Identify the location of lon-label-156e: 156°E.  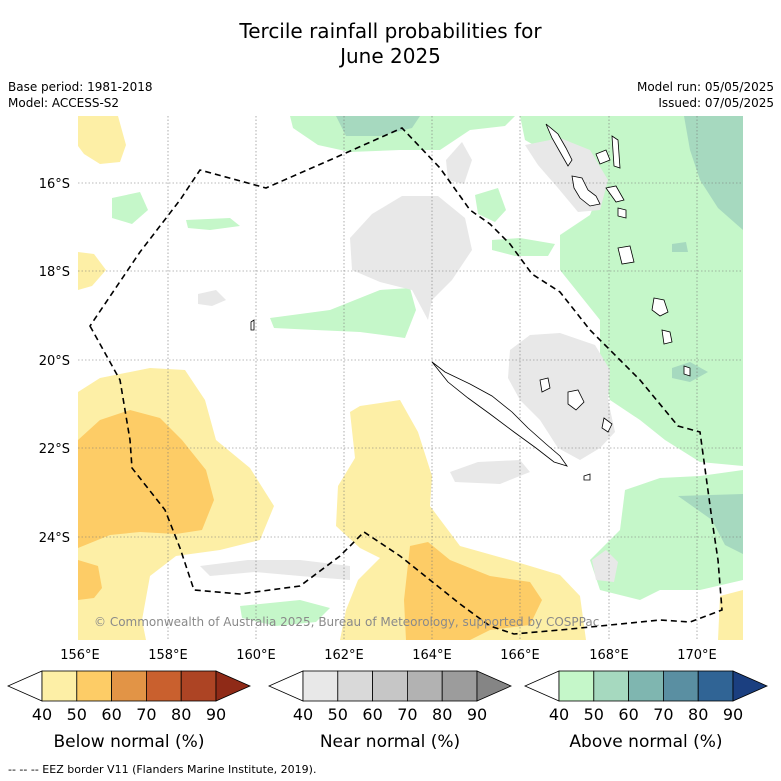
(80, 655).